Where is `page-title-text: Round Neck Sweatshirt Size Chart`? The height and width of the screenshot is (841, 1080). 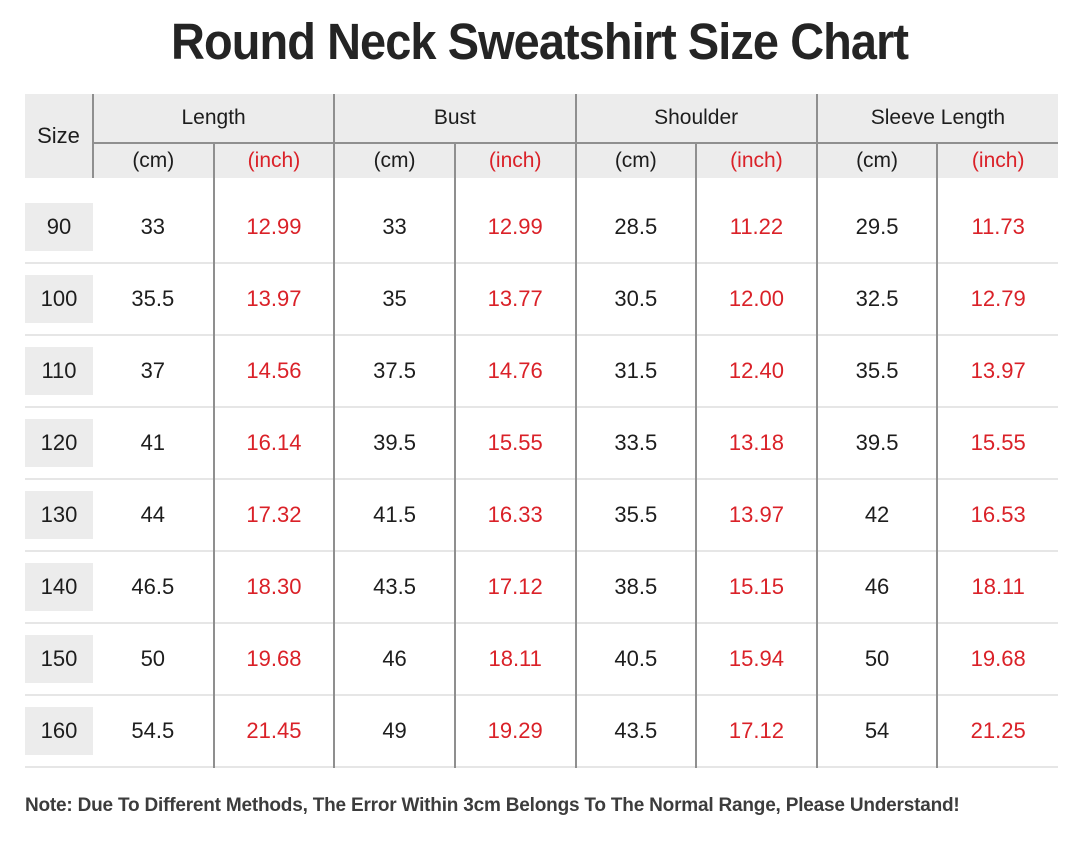
page-title-text: Round Neck Sweatshirt Size Chart is located at coordinates (540, 41).